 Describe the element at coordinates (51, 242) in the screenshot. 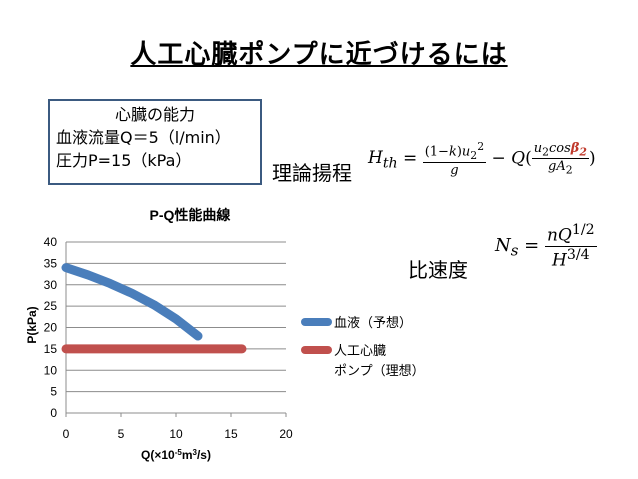

I see `y-tick-label: 40` at that location.